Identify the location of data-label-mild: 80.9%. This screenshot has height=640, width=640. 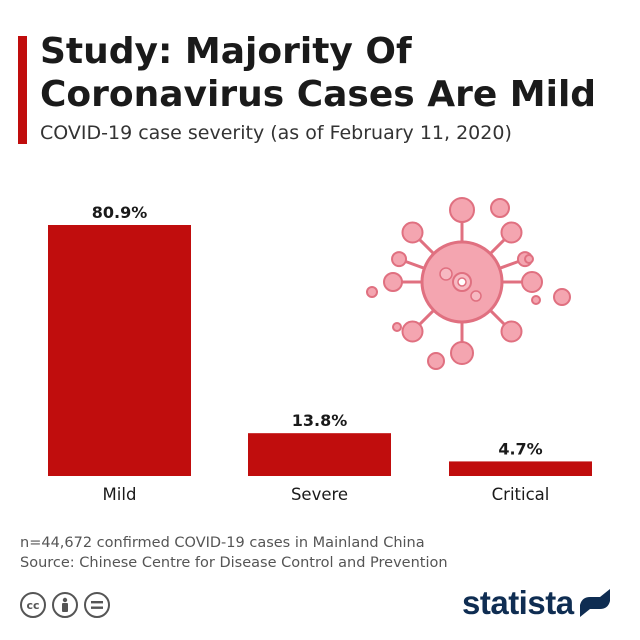
(120, 212).